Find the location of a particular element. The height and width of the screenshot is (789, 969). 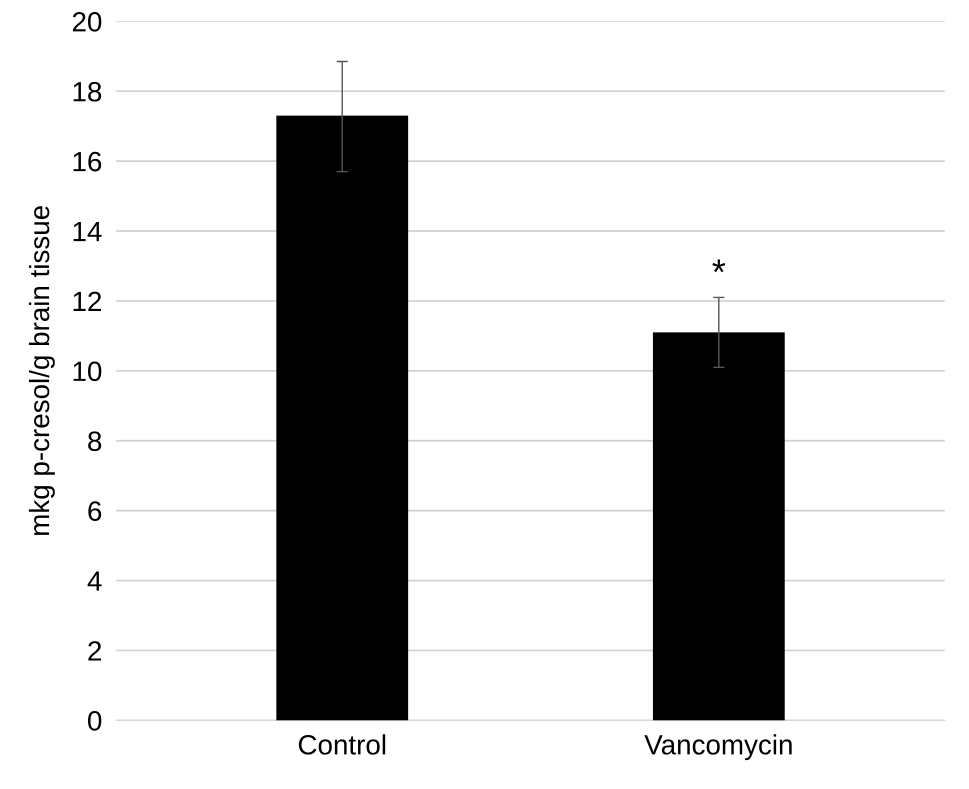

annotation: * is located at coordinates (719, 266).